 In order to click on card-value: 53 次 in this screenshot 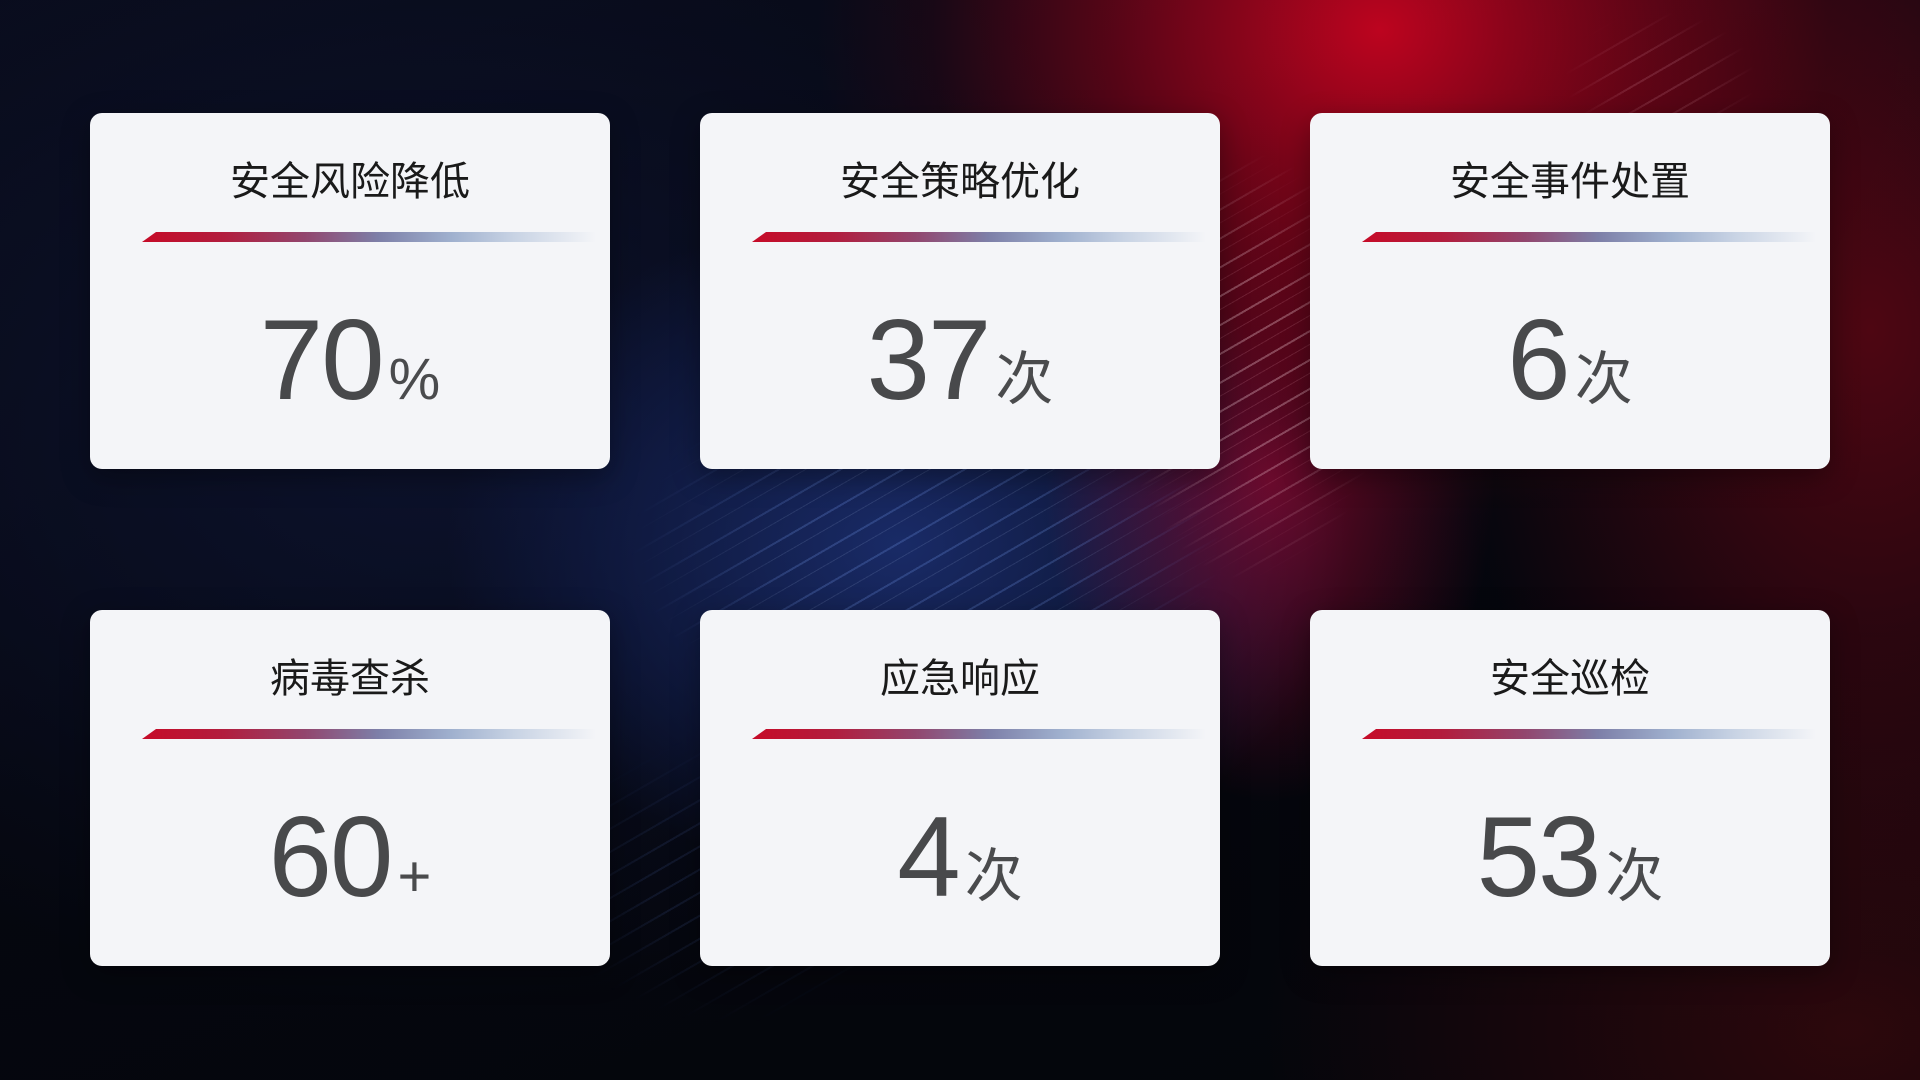, I will do `click(1570, 858)`.